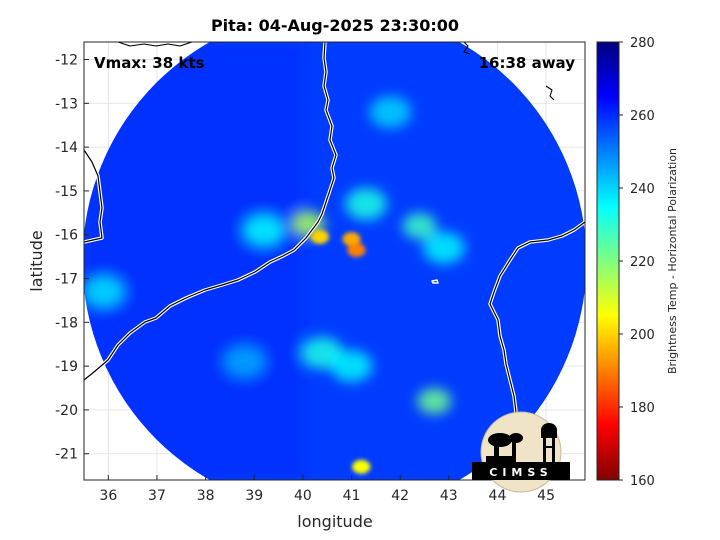 The height and width of the screenshot is (540, 720). What do you see at coordinates (155, 44) in the screenshot?
I see `tanzania-coast` at bounding box center [155, 44].